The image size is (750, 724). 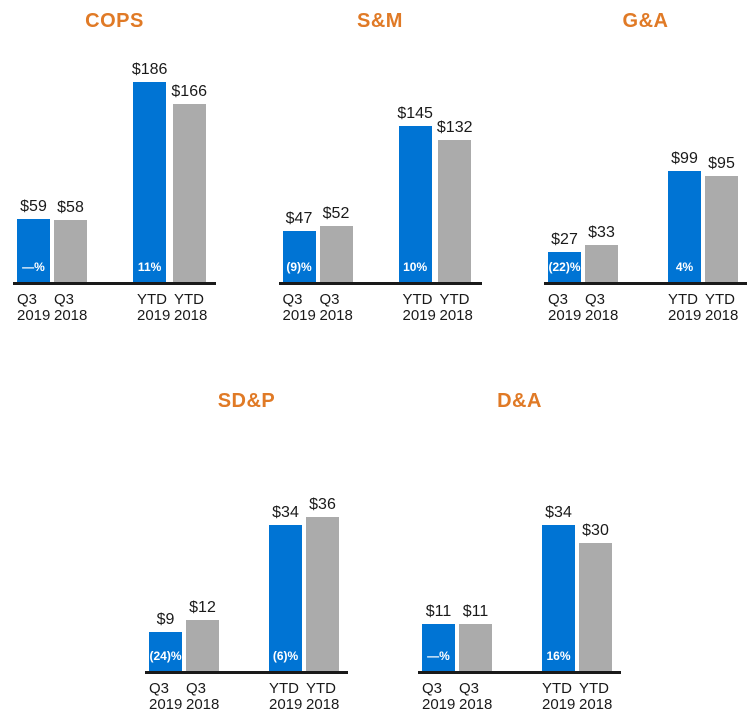 What do you see at coordinates (601, 232) in the screenshot?
I see `bar-value-label: $33` at bounding box center [601, 232].